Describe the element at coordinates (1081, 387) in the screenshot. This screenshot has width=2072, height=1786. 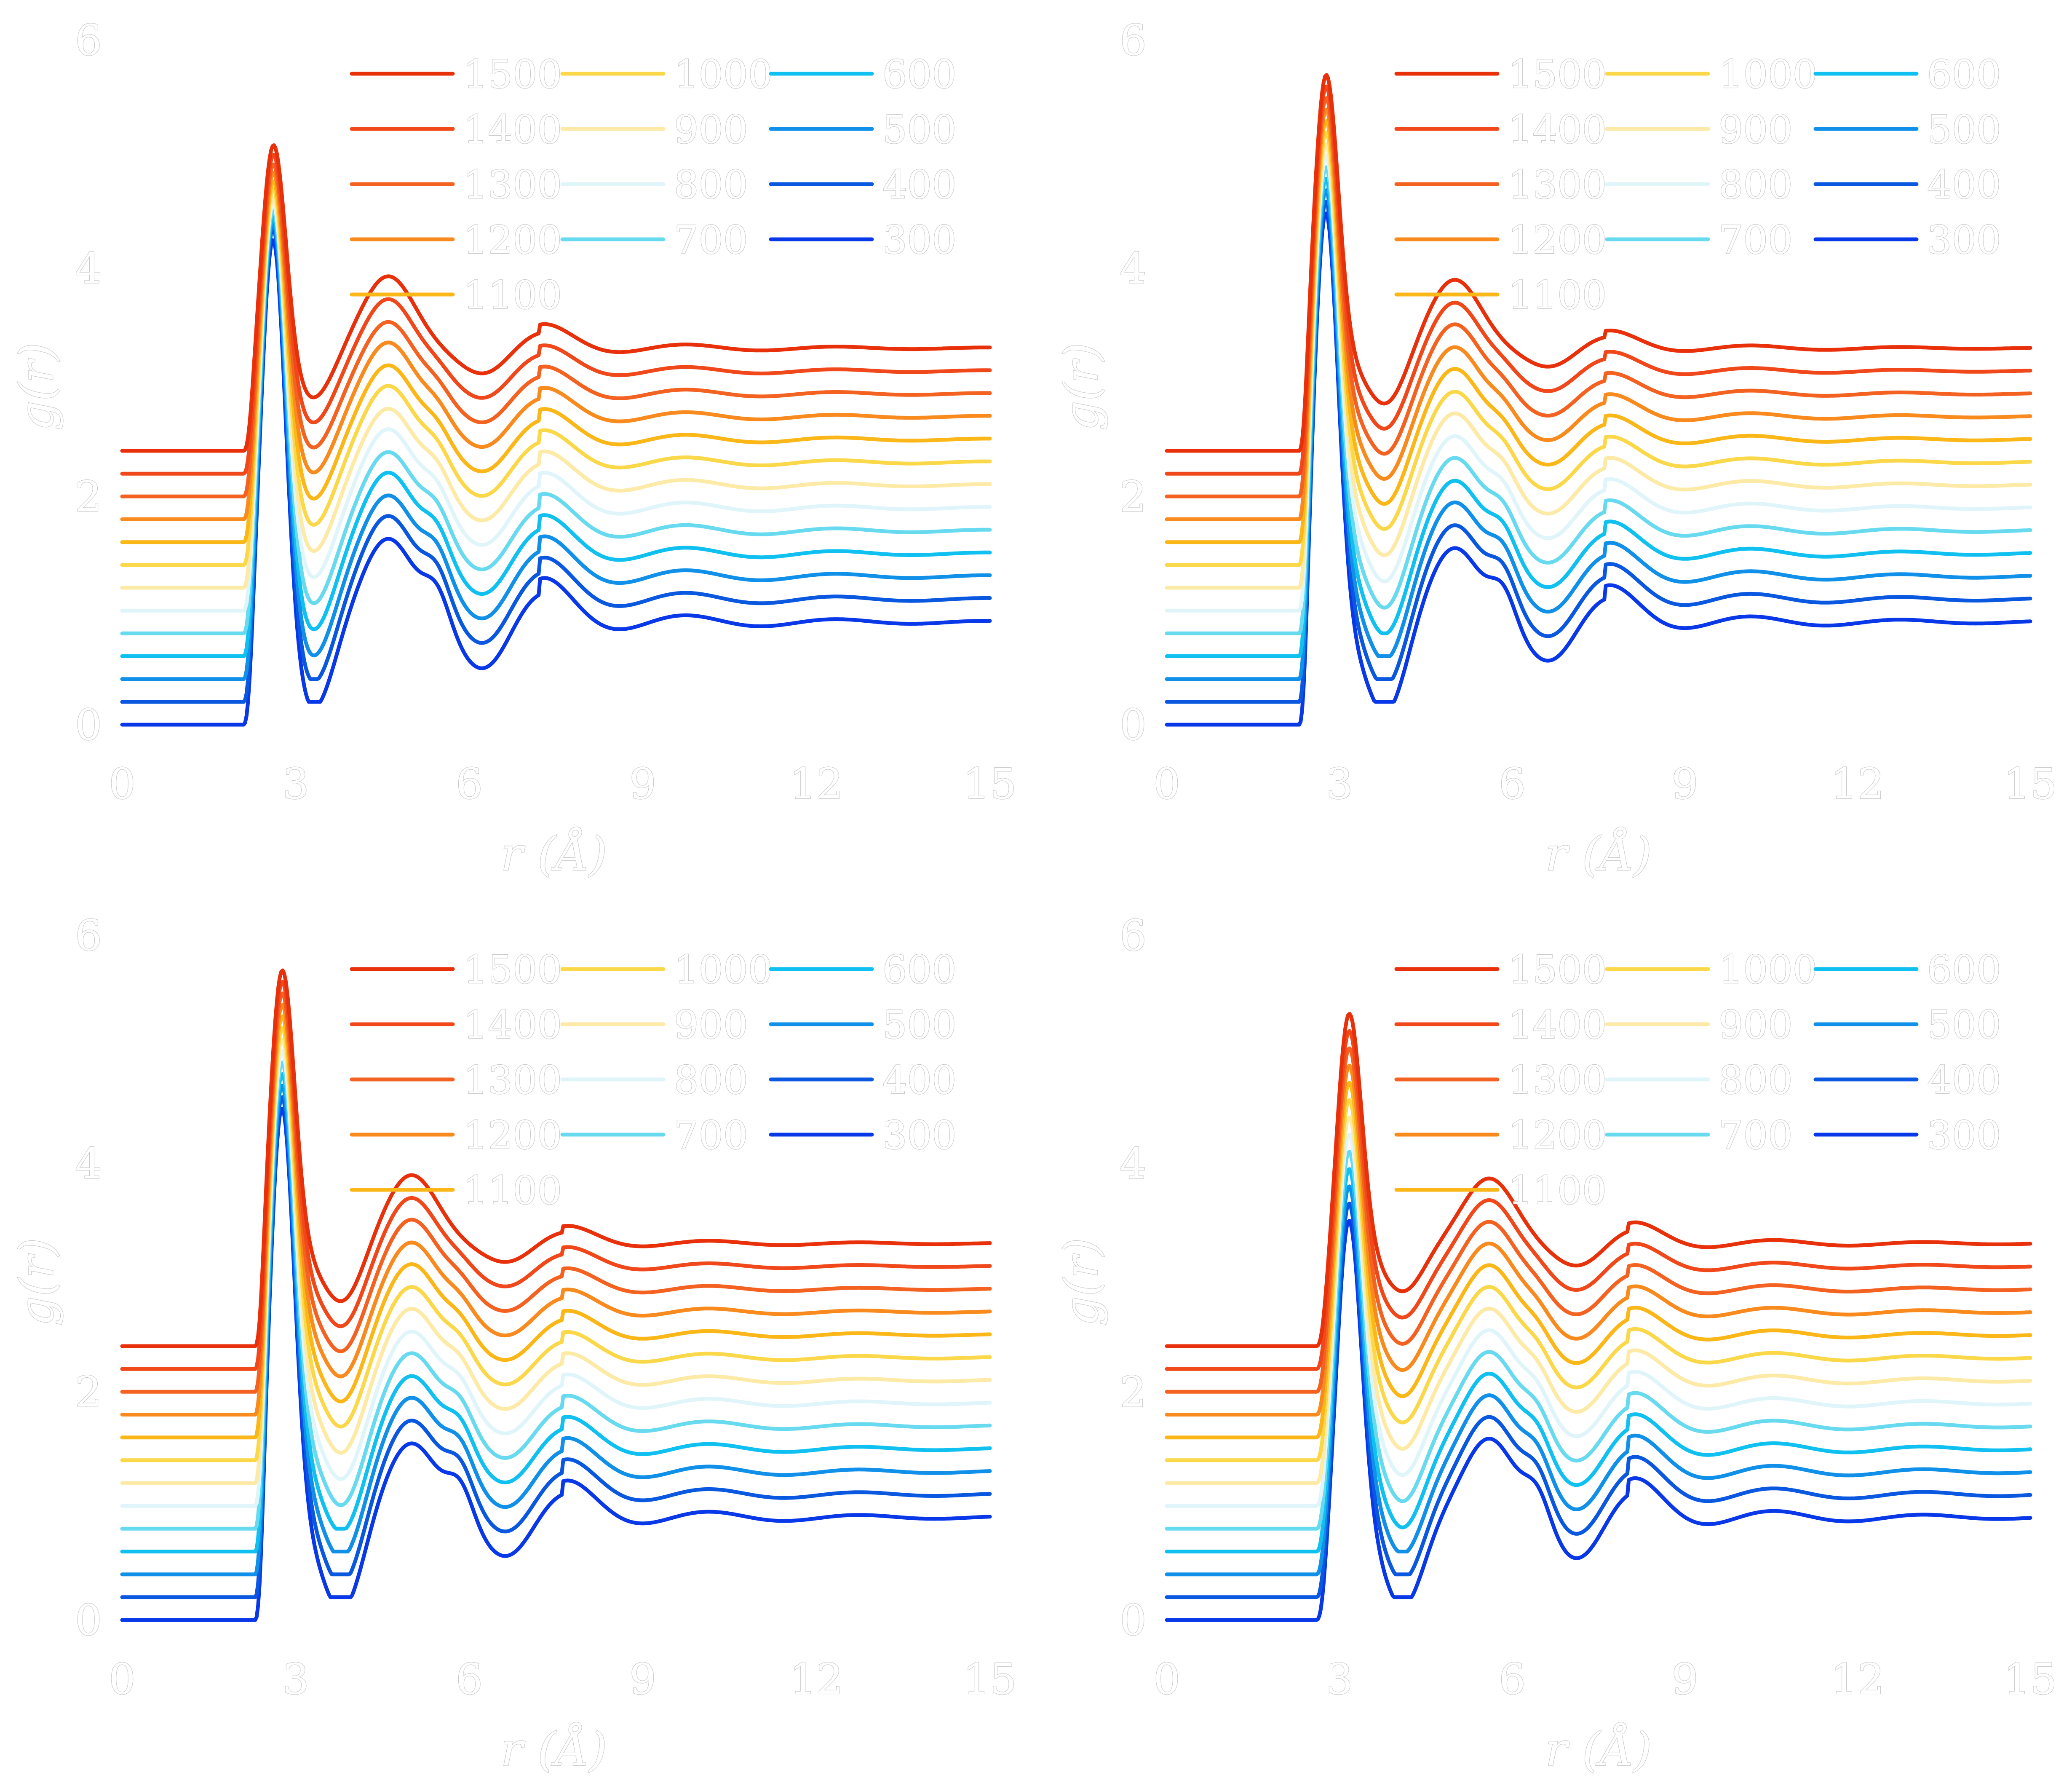
I see `y-axis-label: g(r)` at that location.